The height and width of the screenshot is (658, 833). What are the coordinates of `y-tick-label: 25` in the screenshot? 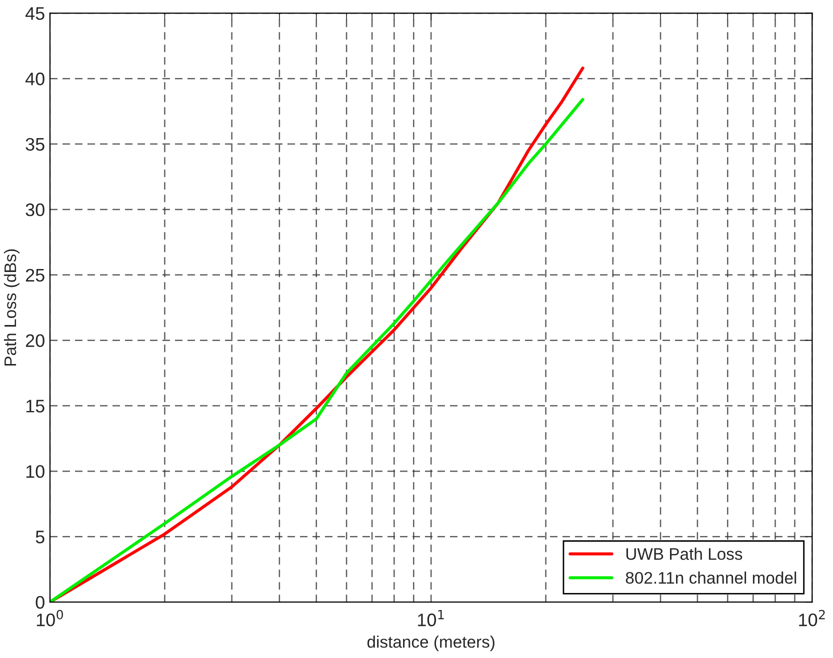 It's located at (35, 275).